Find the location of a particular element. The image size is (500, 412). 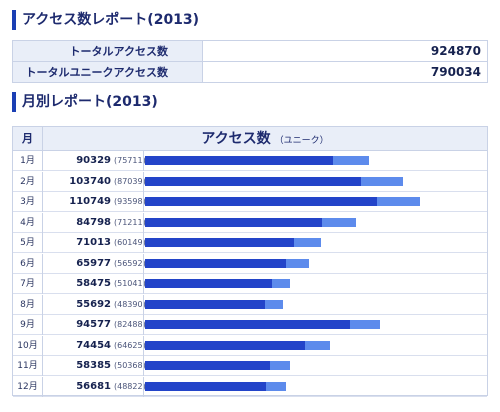

month-label: 3月 is located at coordinates (28, 202).